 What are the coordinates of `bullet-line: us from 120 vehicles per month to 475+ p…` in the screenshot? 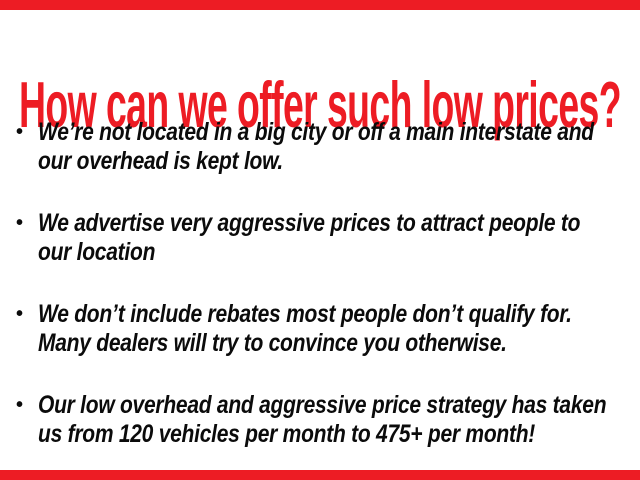 It's located at (287, 434).